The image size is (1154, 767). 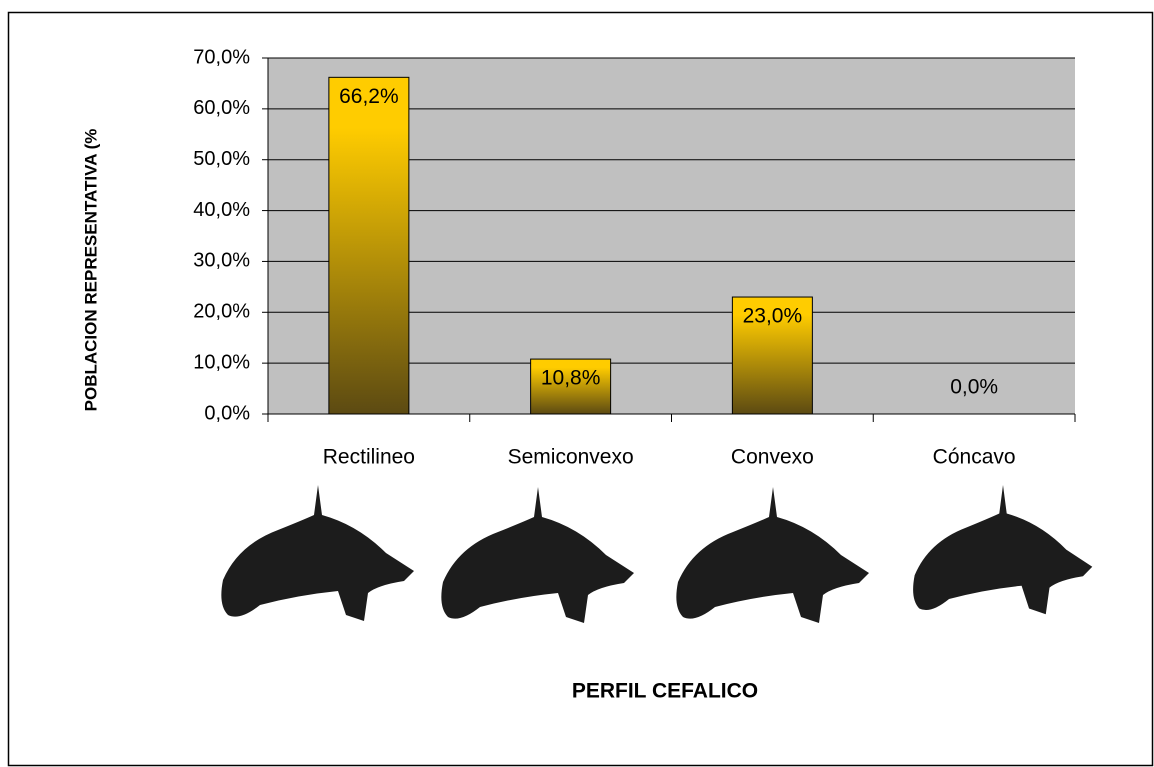 What do you see at coordinates (665, 691) in the screenshot?
I see `x-axis-title: PERFIL CEFALICO` at bounding box center [665, 691].